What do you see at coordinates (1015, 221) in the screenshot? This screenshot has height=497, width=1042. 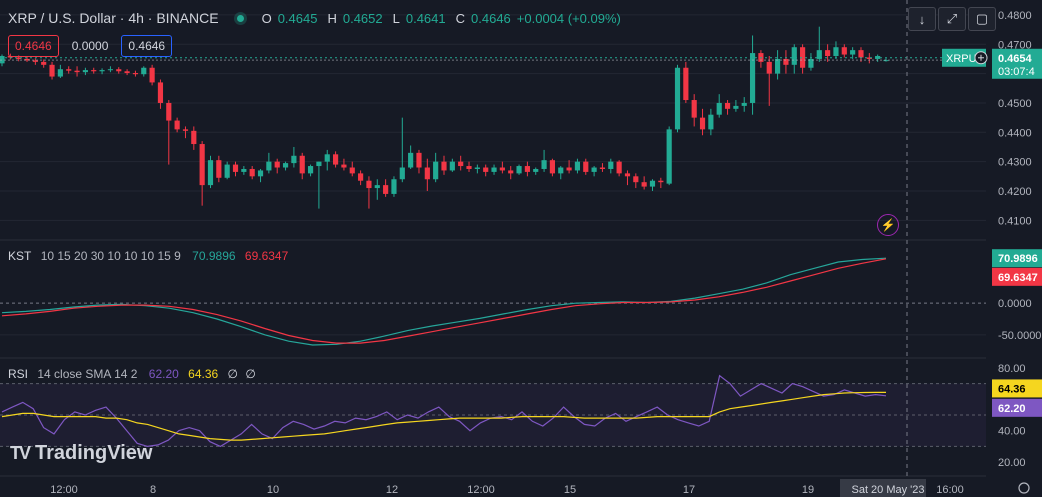 I see `price-tick-label-7: 0.4100` at bounding box center [1015, 221].